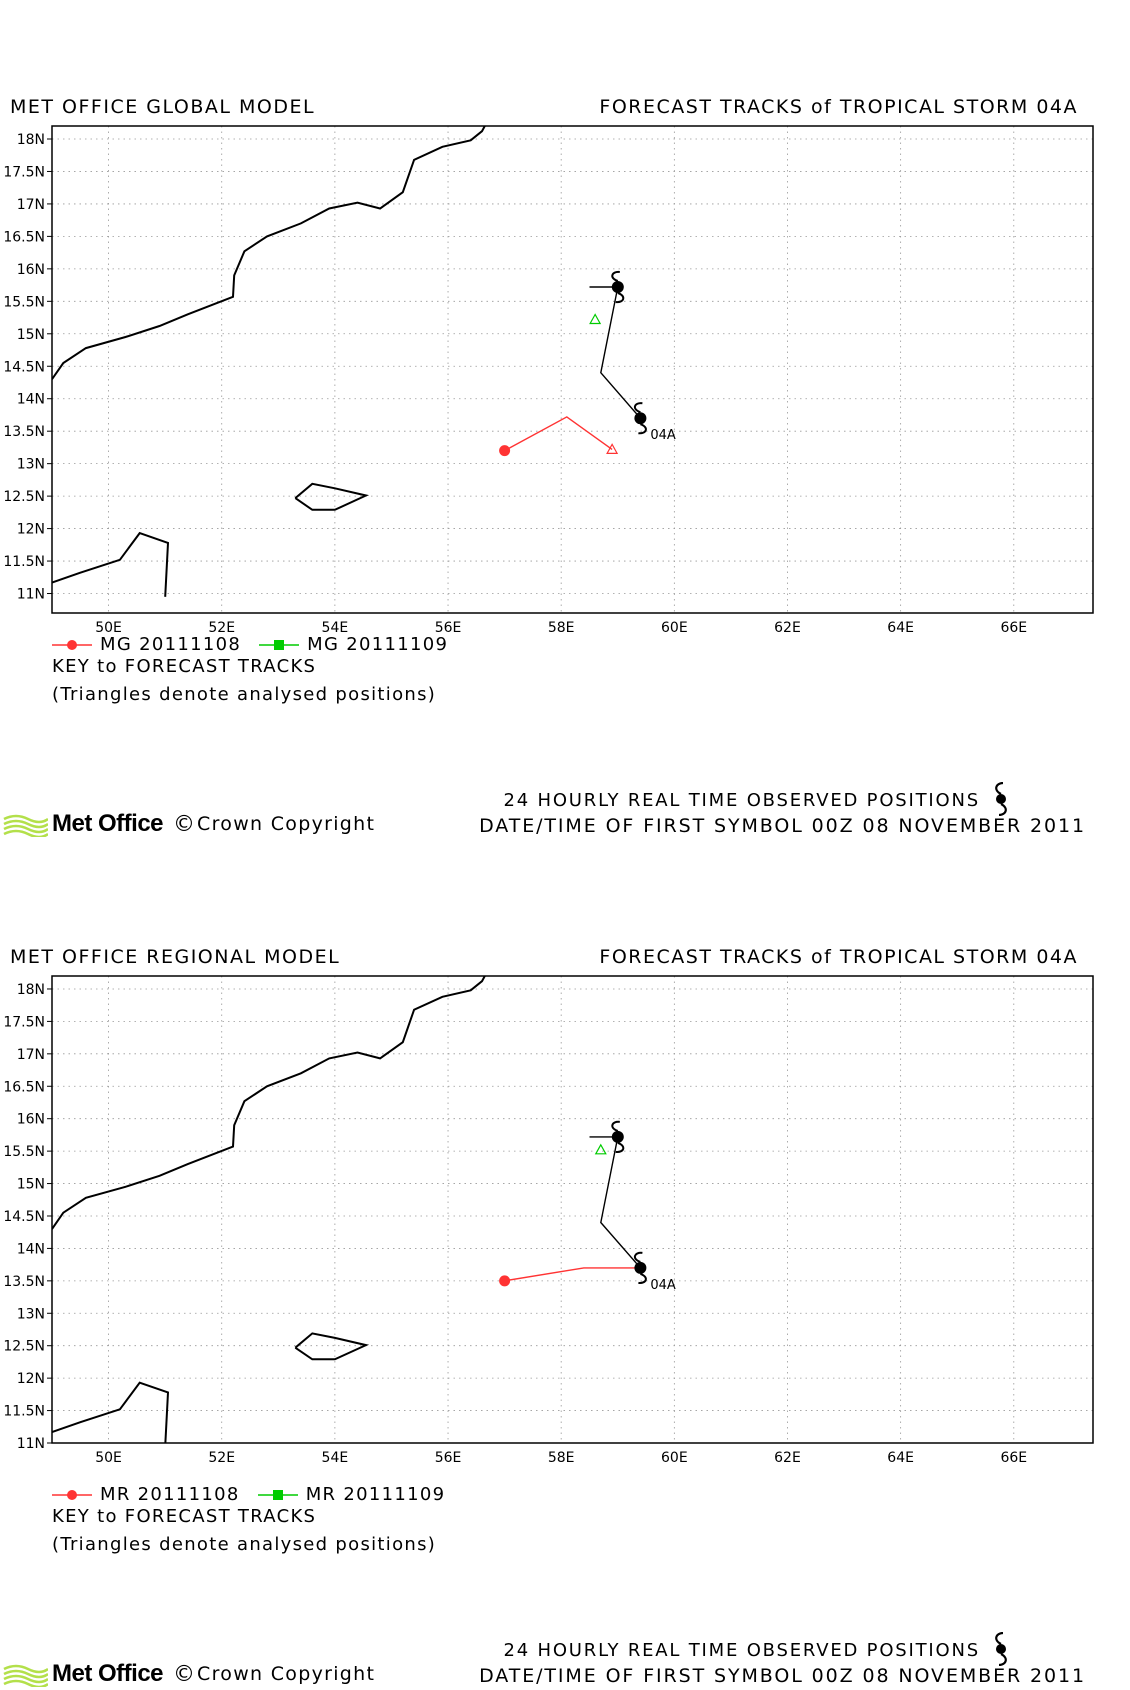 This screenshot has width=1130, height=1690. Describe the element at coordinates (31, 1314) in the screenshot. I see `lat-tick-label: 13N` at that location.